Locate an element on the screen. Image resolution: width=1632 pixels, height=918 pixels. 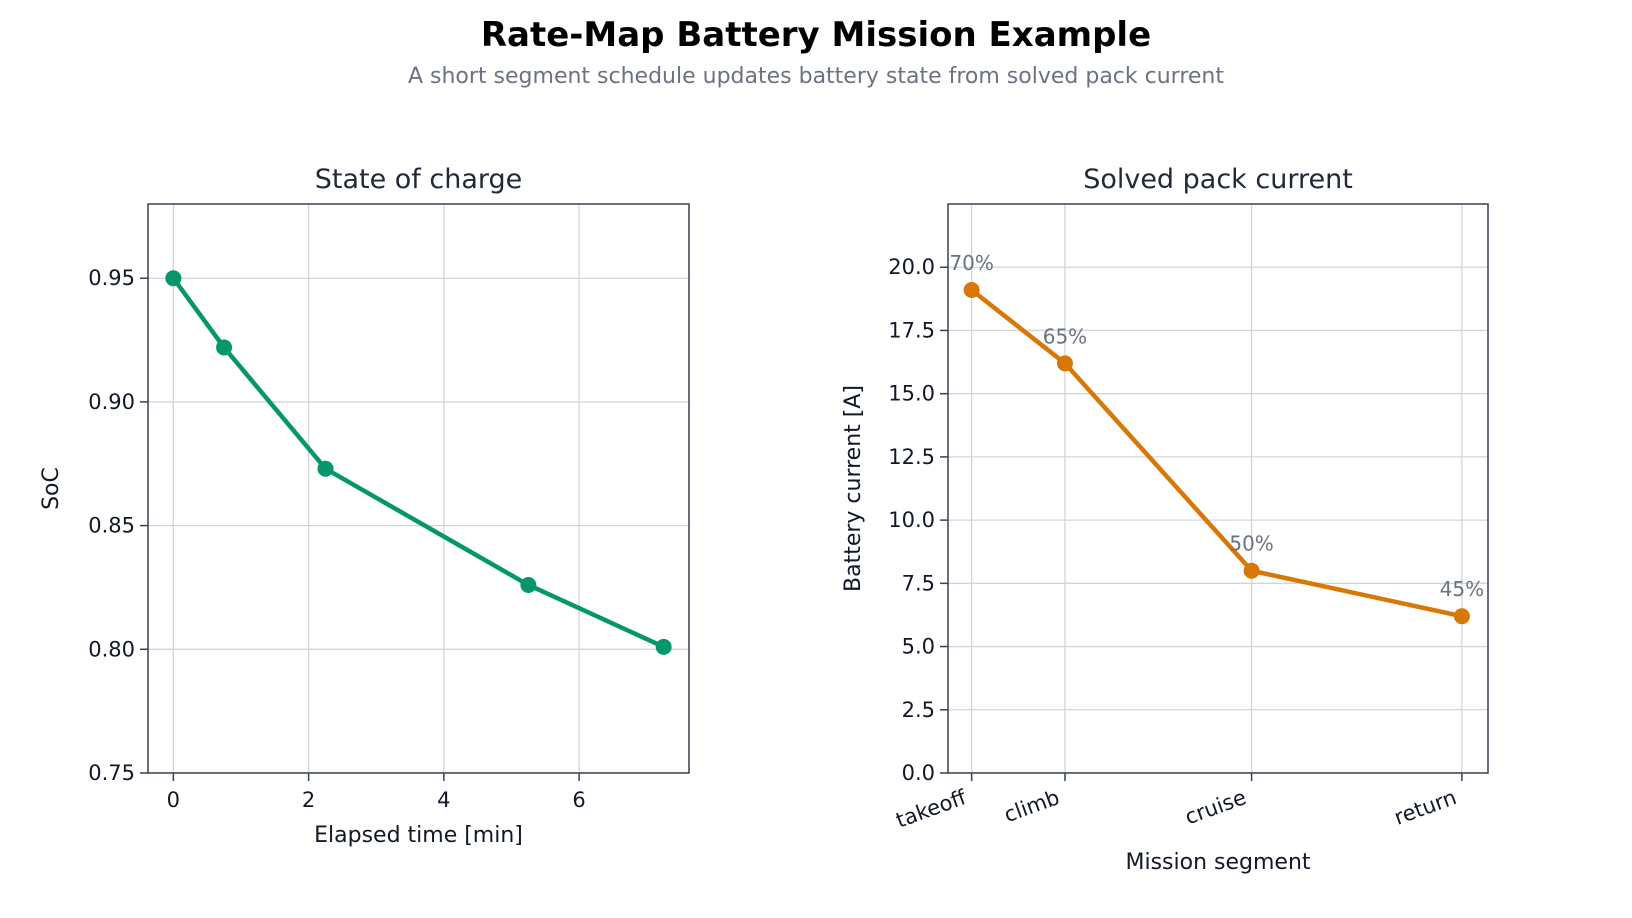
y-axis-label: Battery current [A] is located at coordinates (853, 488).